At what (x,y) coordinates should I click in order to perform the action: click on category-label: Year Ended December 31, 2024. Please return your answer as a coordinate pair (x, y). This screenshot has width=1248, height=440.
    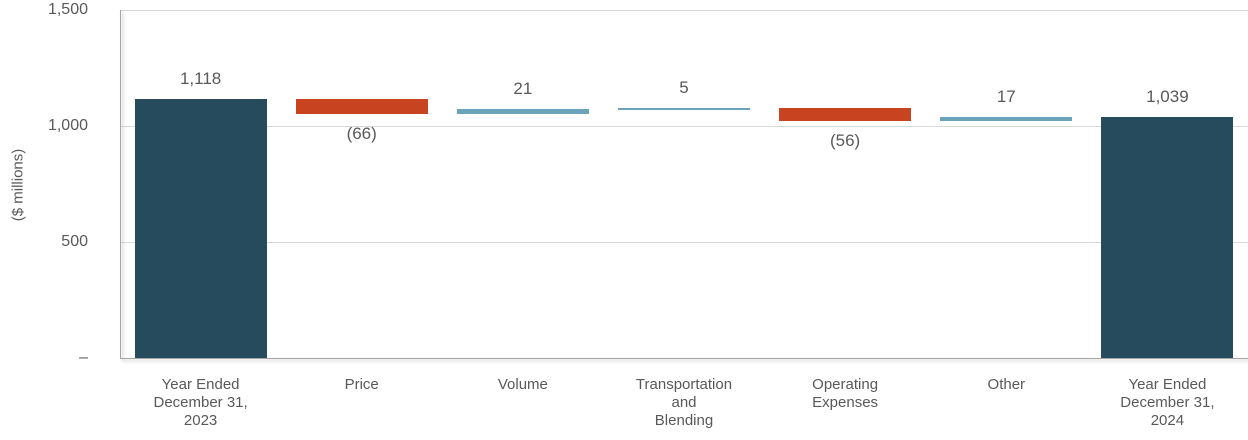
    Looking at the image, I should click on (1167, 402).